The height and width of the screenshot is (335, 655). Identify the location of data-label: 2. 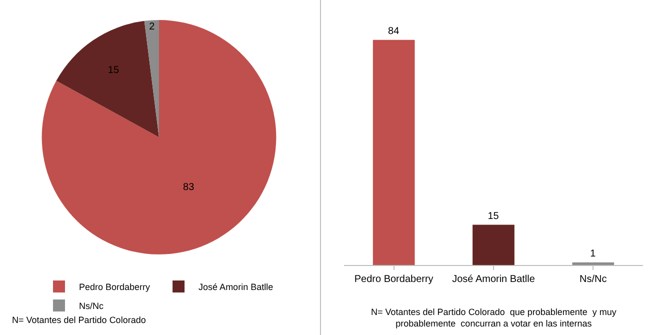
(152, 27).